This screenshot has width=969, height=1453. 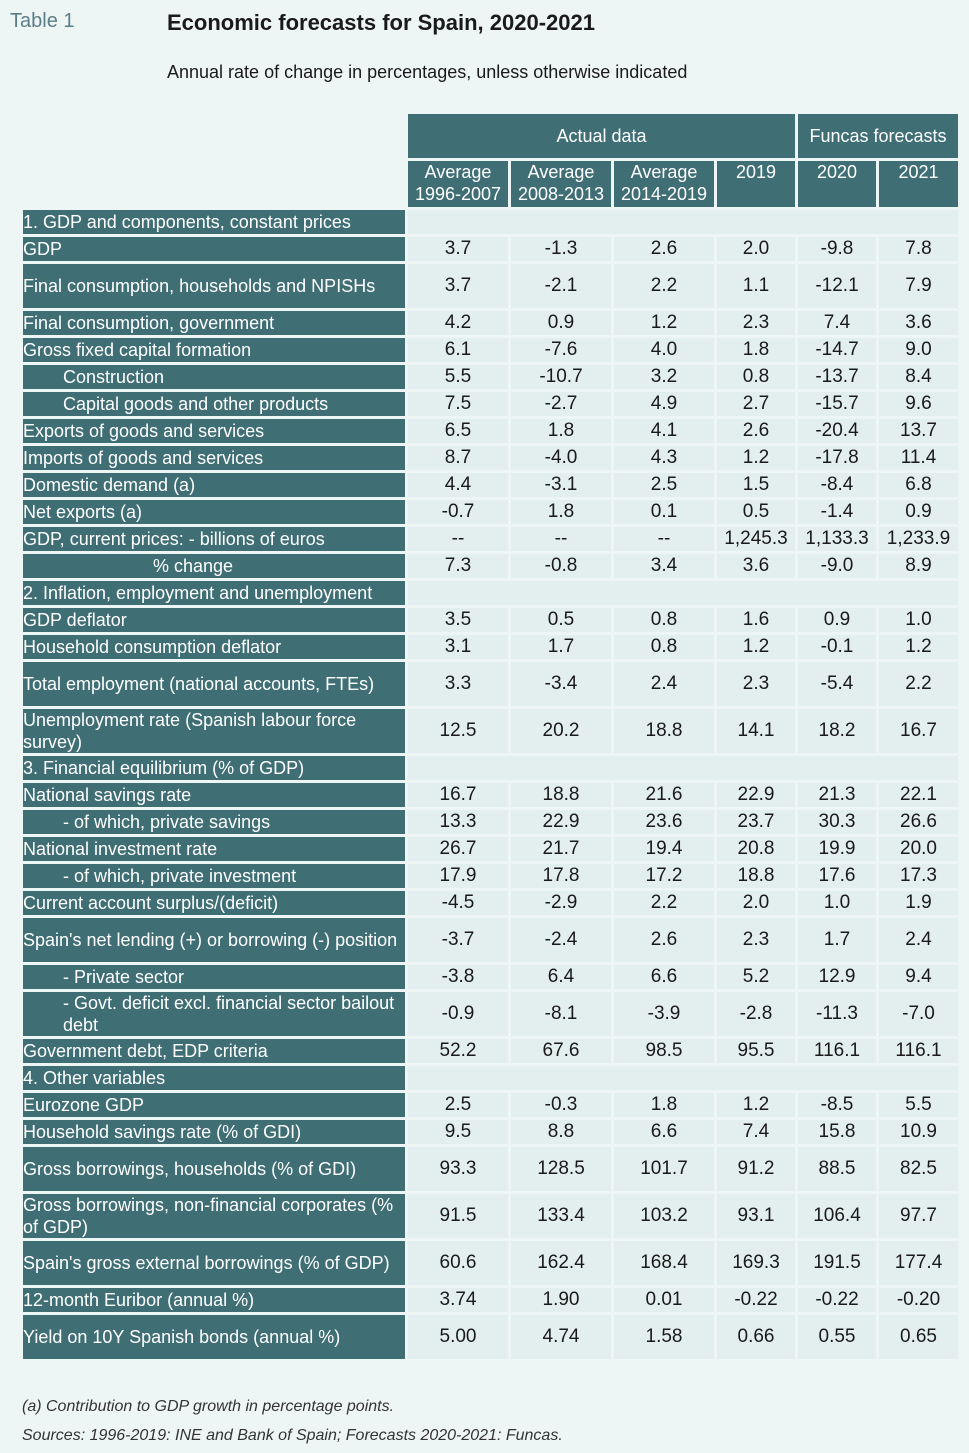 What do you see at coordinates (664, 458) in the screenshot?
I see `value-cell: 4.3` at bounding box center [664, 458].